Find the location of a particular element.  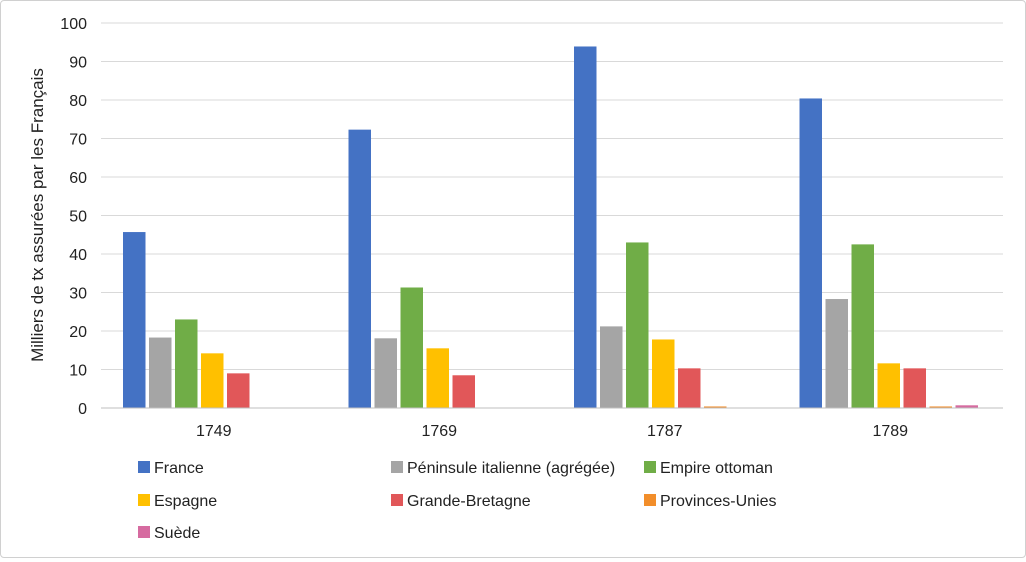

legend-item: Péninsule italienne (agrégée) is located at coordinates (503, 468).